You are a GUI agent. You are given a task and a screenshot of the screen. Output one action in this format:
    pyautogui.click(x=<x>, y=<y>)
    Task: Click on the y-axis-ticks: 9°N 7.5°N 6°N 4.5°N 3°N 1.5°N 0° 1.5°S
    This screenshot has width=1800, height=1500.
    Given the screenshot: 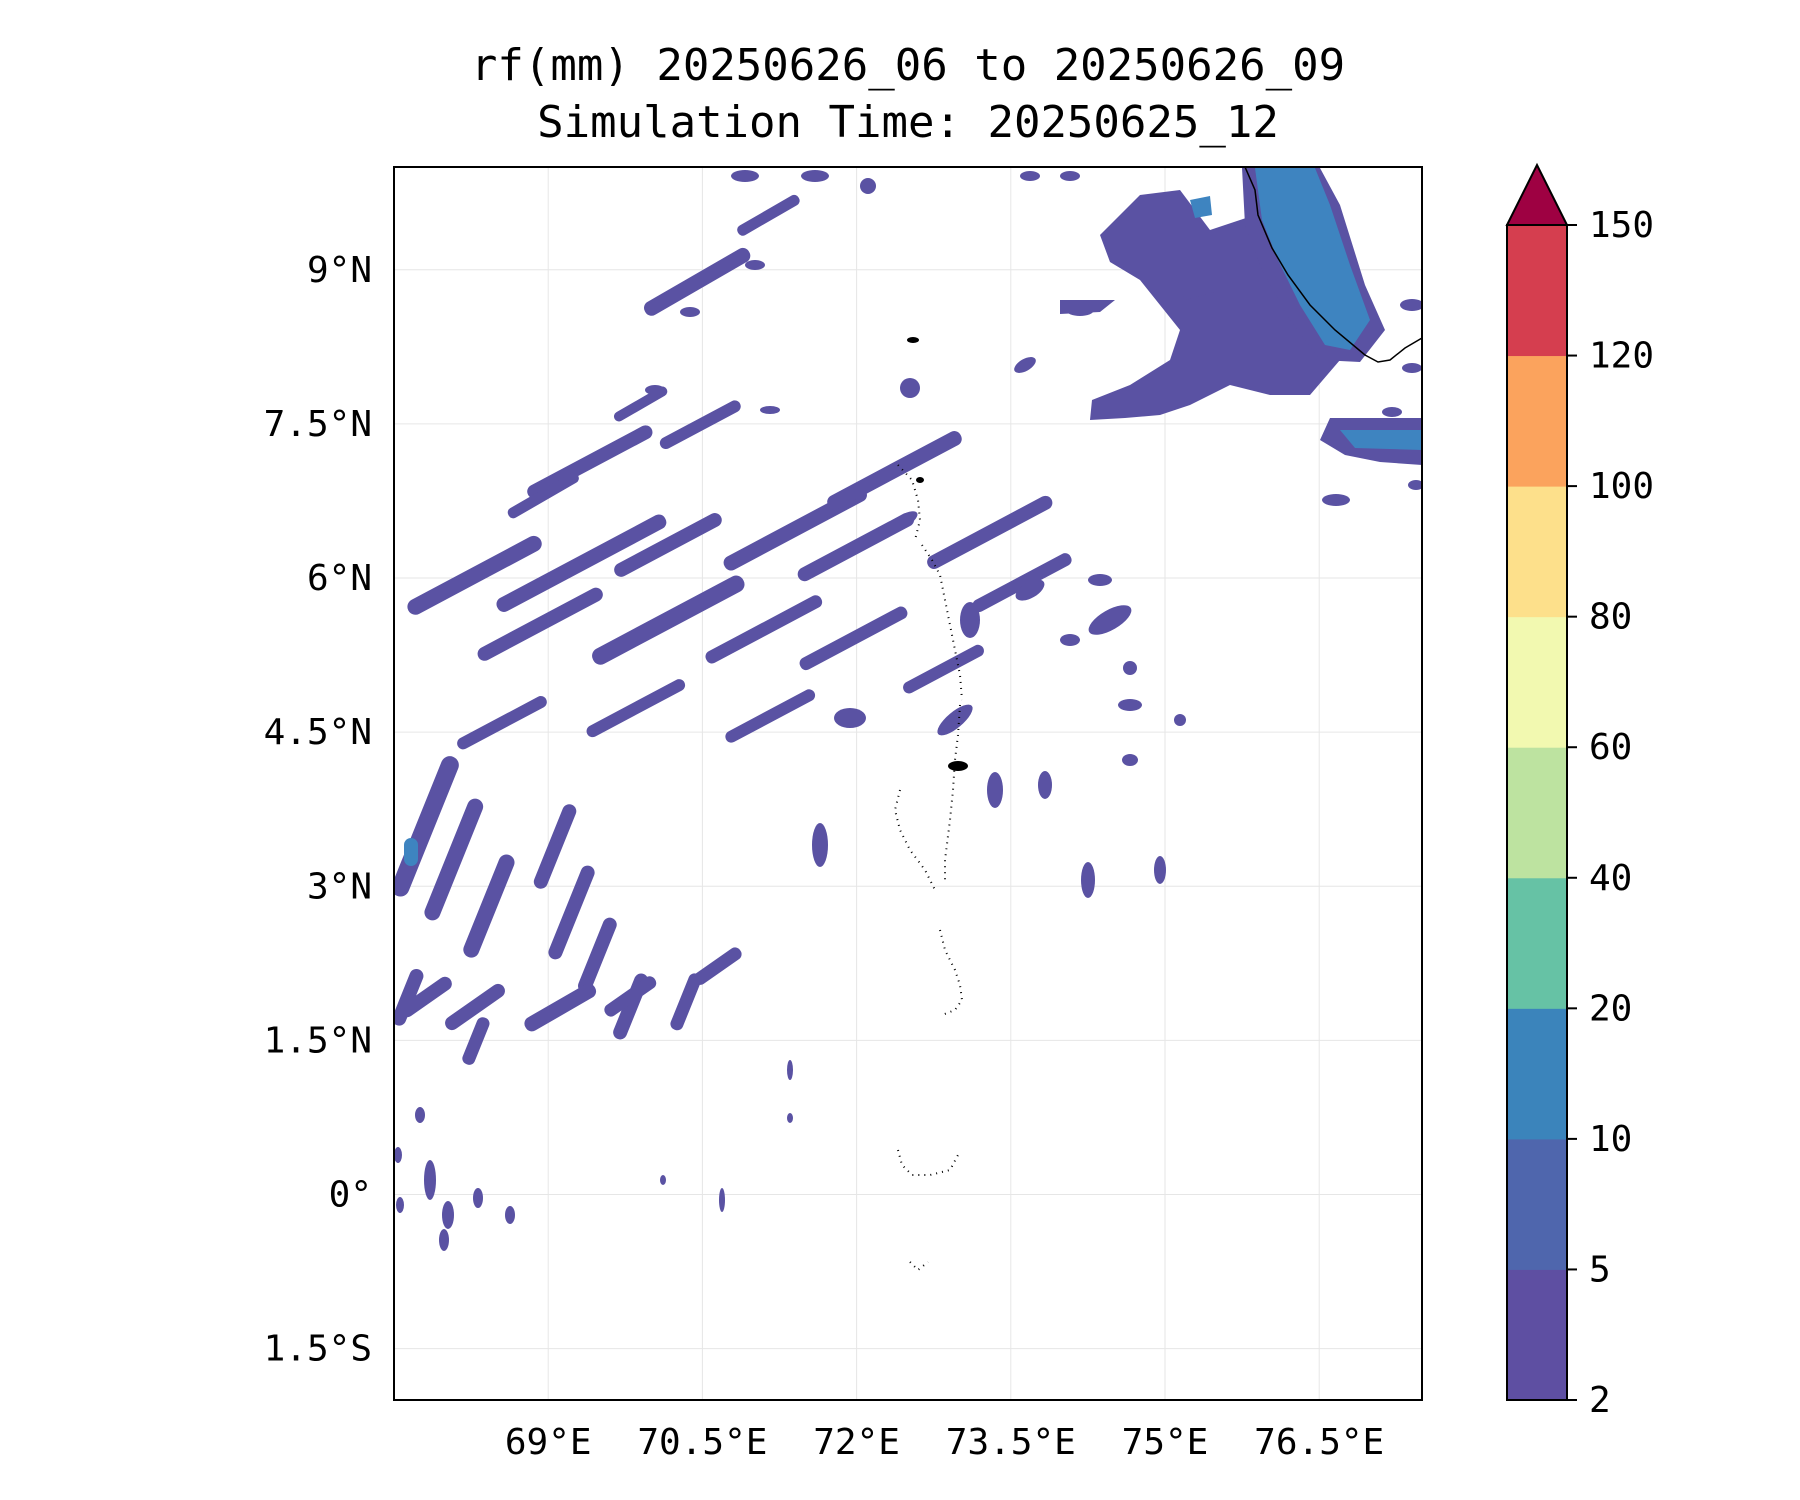 What is the action you would take?
    pyautogui.click(x=318, y=810)
    